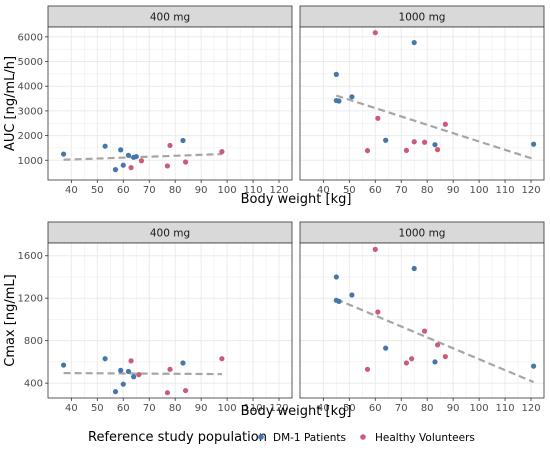 This screenshot has height=451, width=550. What do you see at coordinates (278, 408) in the screenshot?
I see `x-tick-label: 120` at bounding box center [278, 408].